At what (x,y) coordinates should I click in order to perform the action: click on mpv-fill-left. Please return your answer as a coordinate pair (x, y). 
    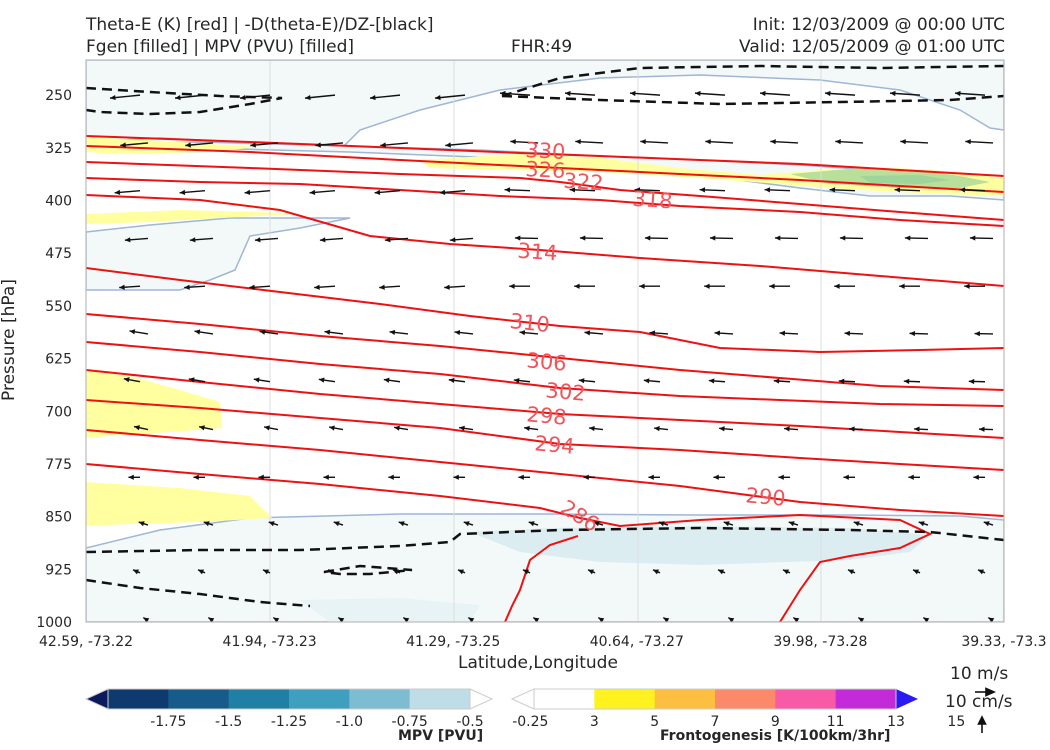
    Looking at the image, I should click on (218, 254).